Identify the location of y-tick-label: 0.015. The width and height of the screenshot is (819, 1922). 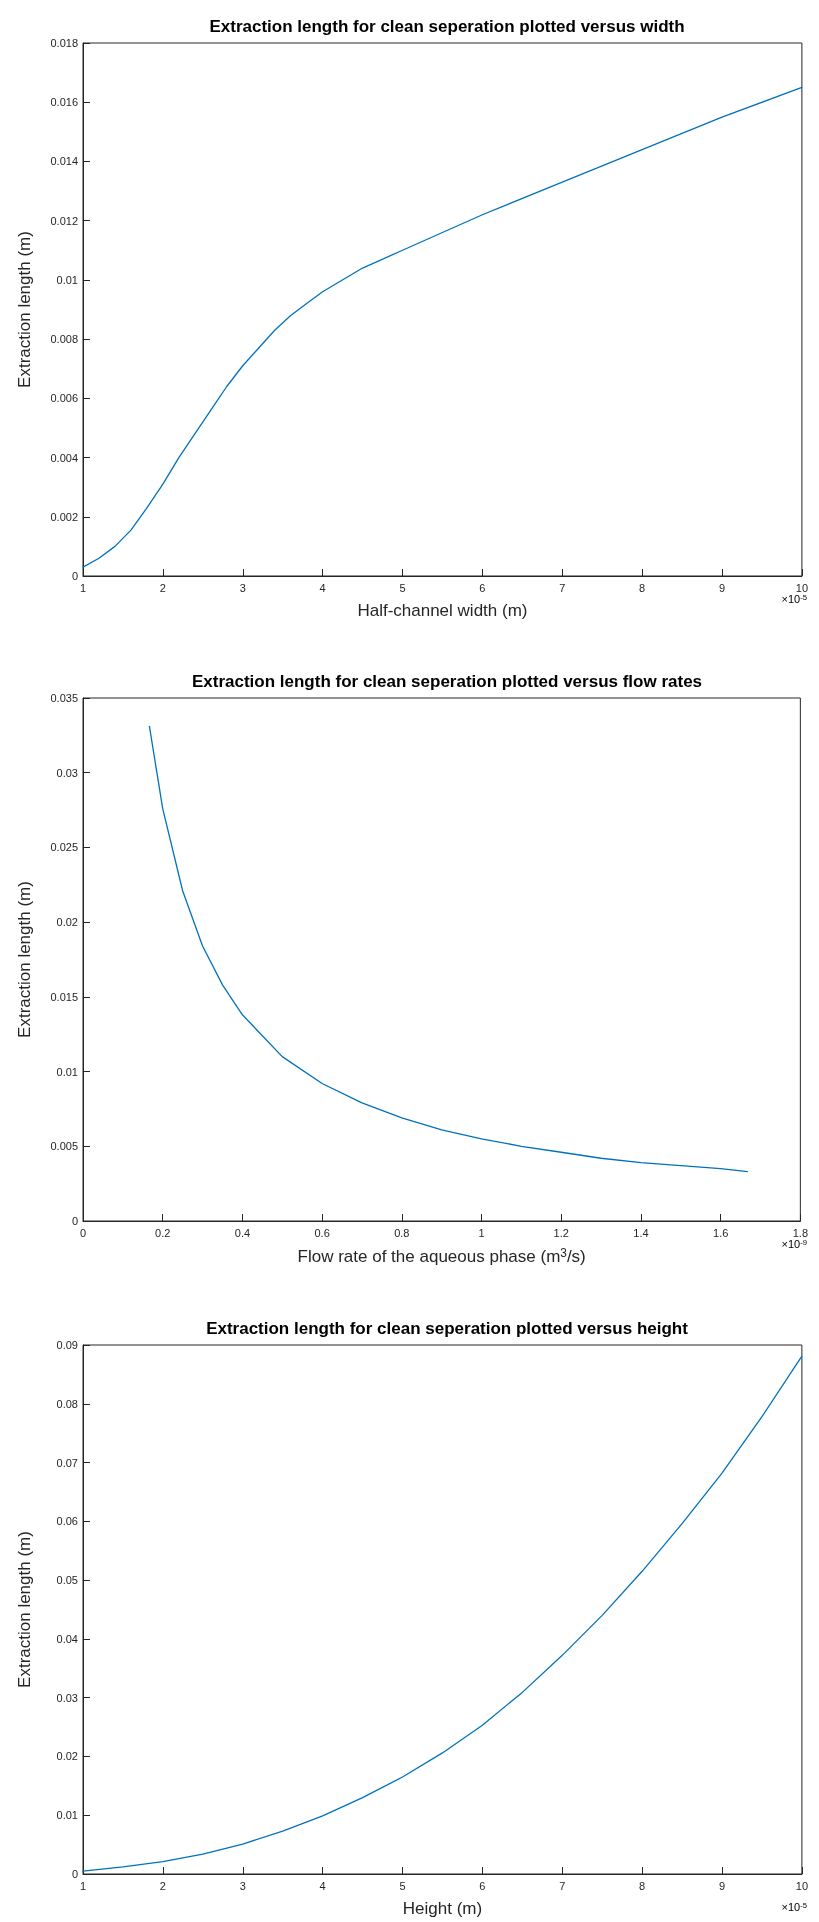
(64, 996).